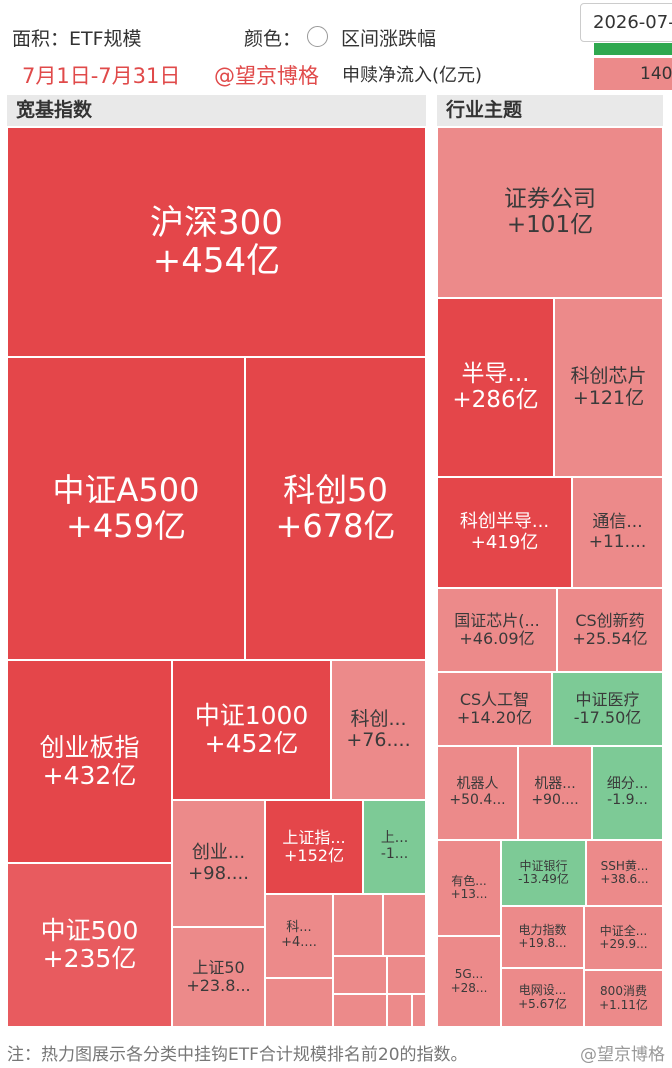 This screenshot has height=1068, width=672. Describe the element at coordinates (550, 198) in the screenshot. I see `tile-name: 证券公司` at that location.